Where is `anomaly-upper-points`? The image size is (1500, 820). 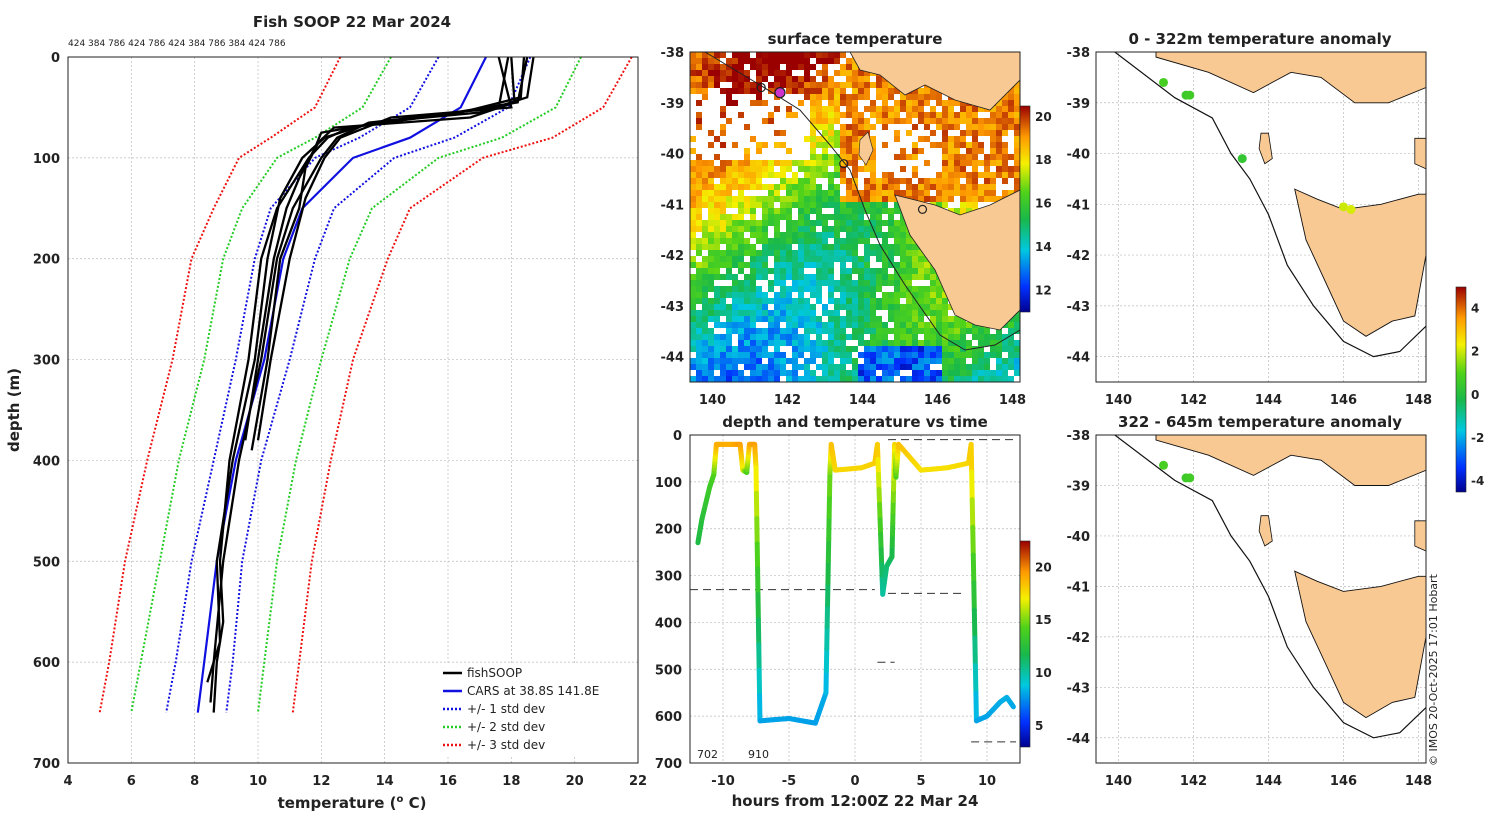 anomaly-upper-points is located at coordinates (1257, 145).